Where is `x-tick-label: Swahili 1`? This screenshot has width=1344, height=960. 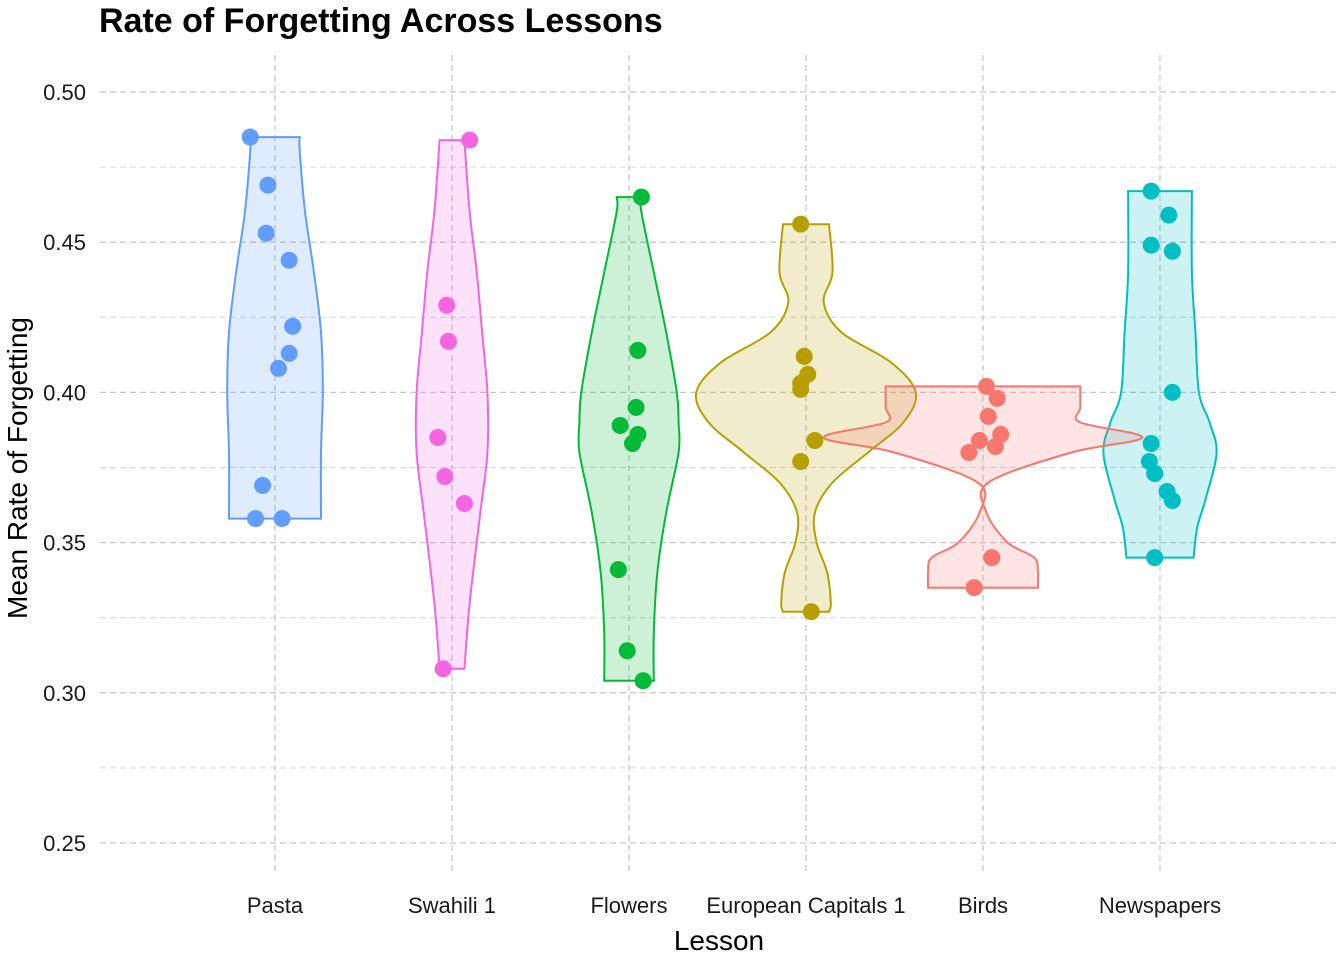
x-tick-label: Swahili 1 is located at coordinates (452, 905).